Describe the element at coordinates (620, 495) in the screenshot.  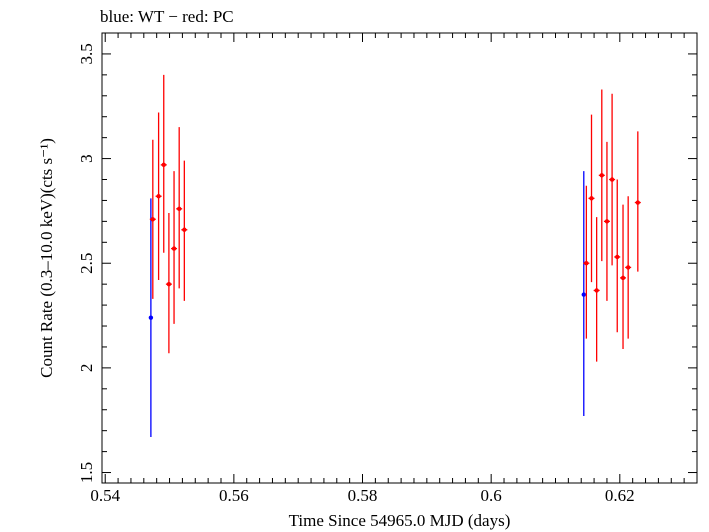
I see `x-tick-label: 0.62` at that location.